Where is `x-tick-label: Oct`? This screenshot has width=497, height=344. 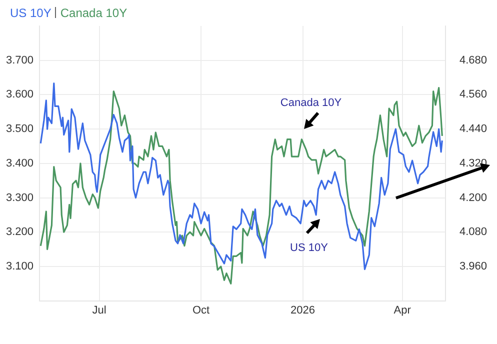
x-tick-label: Oct is located at coordinates (201, 310).